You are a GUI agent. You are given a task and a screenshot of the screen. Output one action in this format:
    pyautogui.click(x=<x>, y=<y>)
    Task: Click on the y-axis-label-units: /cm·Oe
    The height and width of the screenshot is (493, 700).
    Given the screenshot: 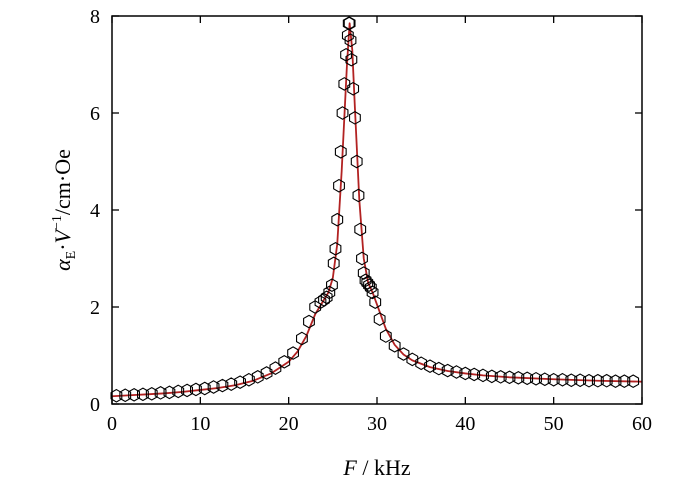 What is the action you would take?
    pyautogui.click(x=62, y=182)
    